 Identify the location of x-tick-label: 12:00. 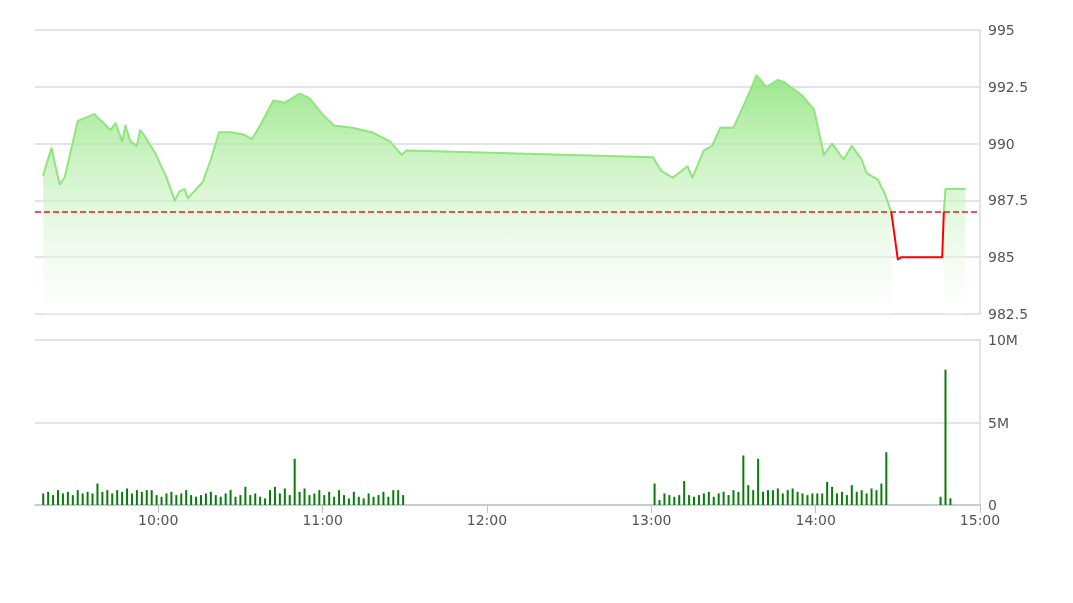
(487, 520).